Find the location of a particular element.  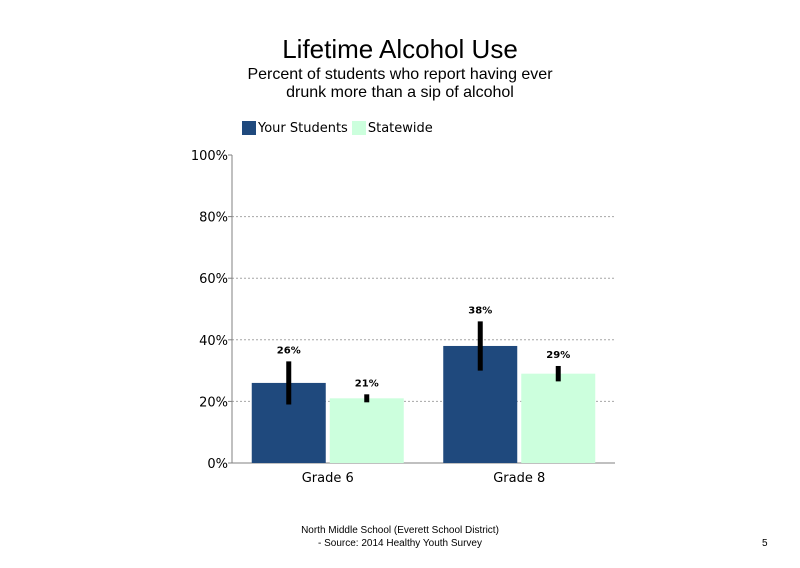

page-number: 5 is located at coordinates (765, 543).